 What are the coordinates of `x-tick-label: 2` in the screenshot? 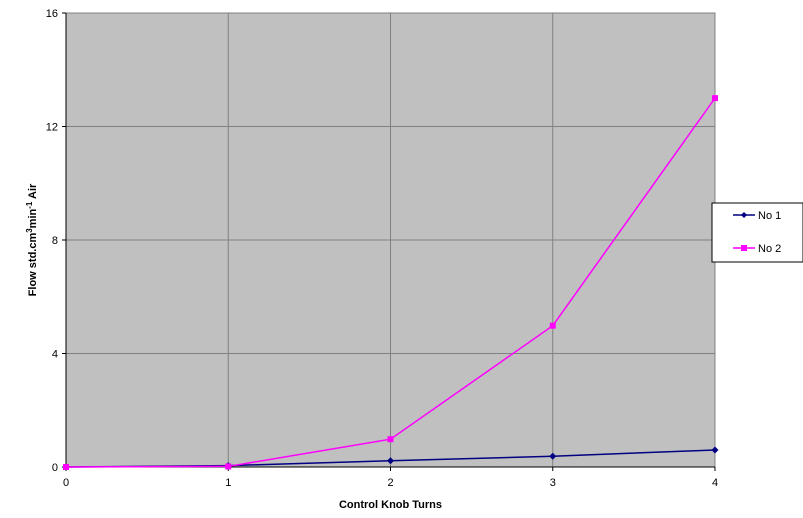 It's located at (390, 483).